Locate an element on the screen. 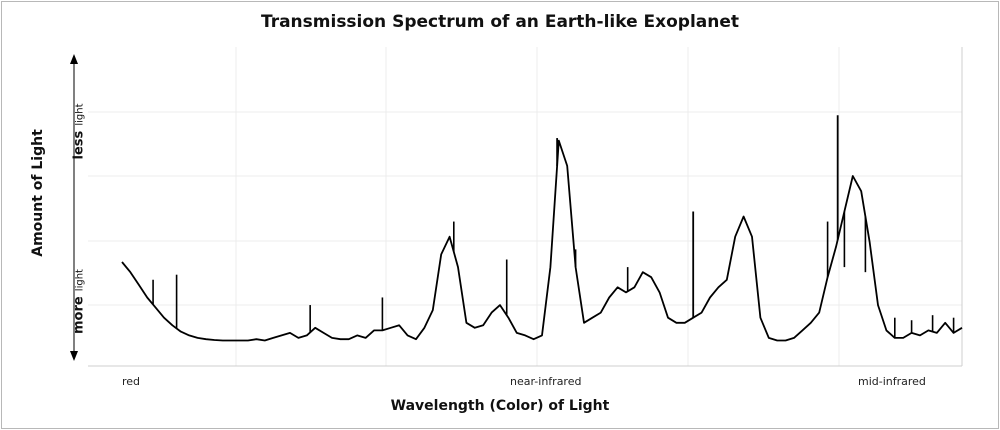  x-tick-near-infrared: near-infrared is located at coordinates (546, 381).